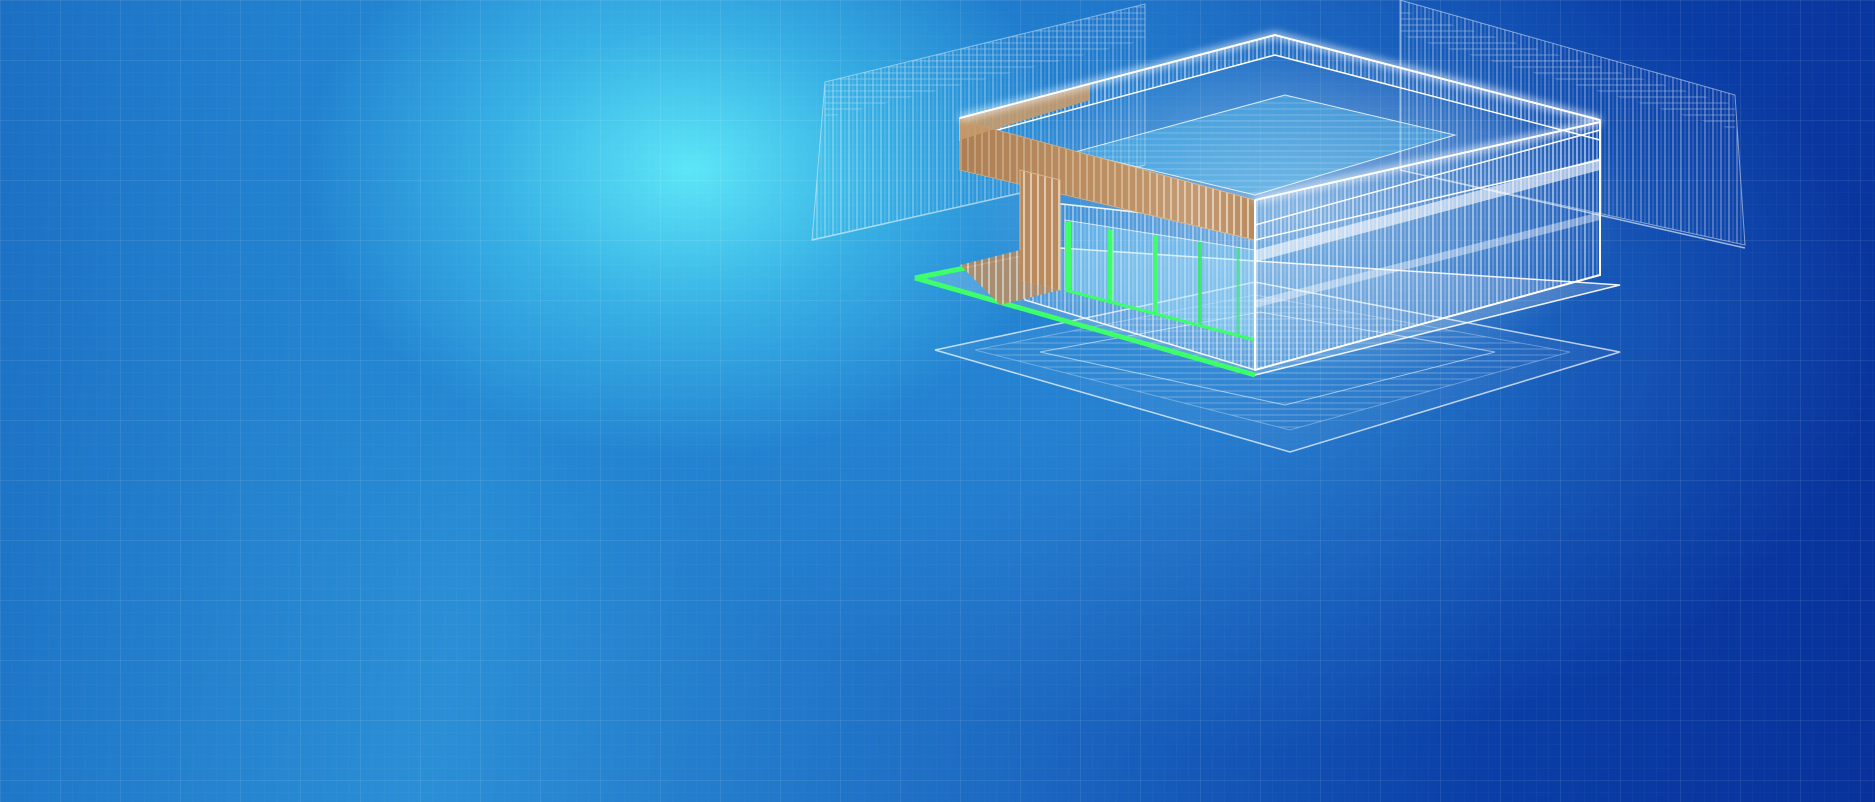  What do you see at coordinates (1160, 280) in the screenshot?
I see `glass-curtain-wall` at bounding box center [1160, 280].